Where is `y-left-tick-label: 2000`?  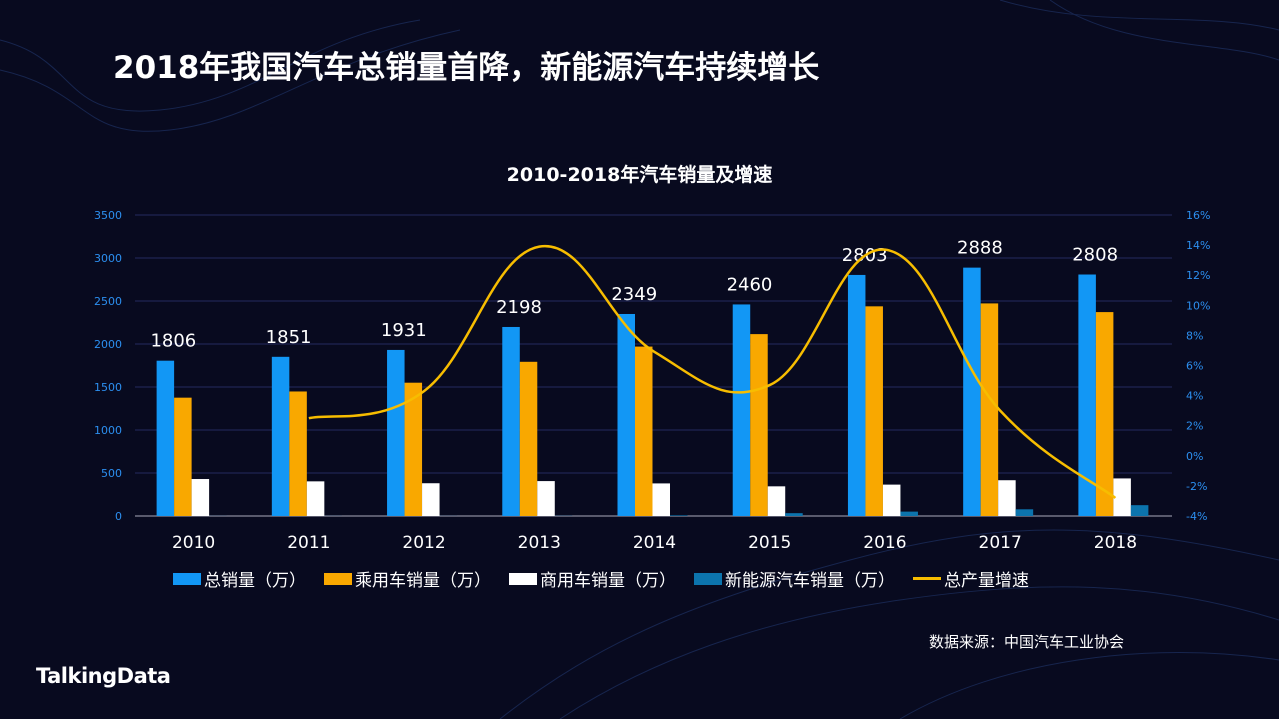 y-left-tick-label: 2000 is located at coordinates (108, 344).